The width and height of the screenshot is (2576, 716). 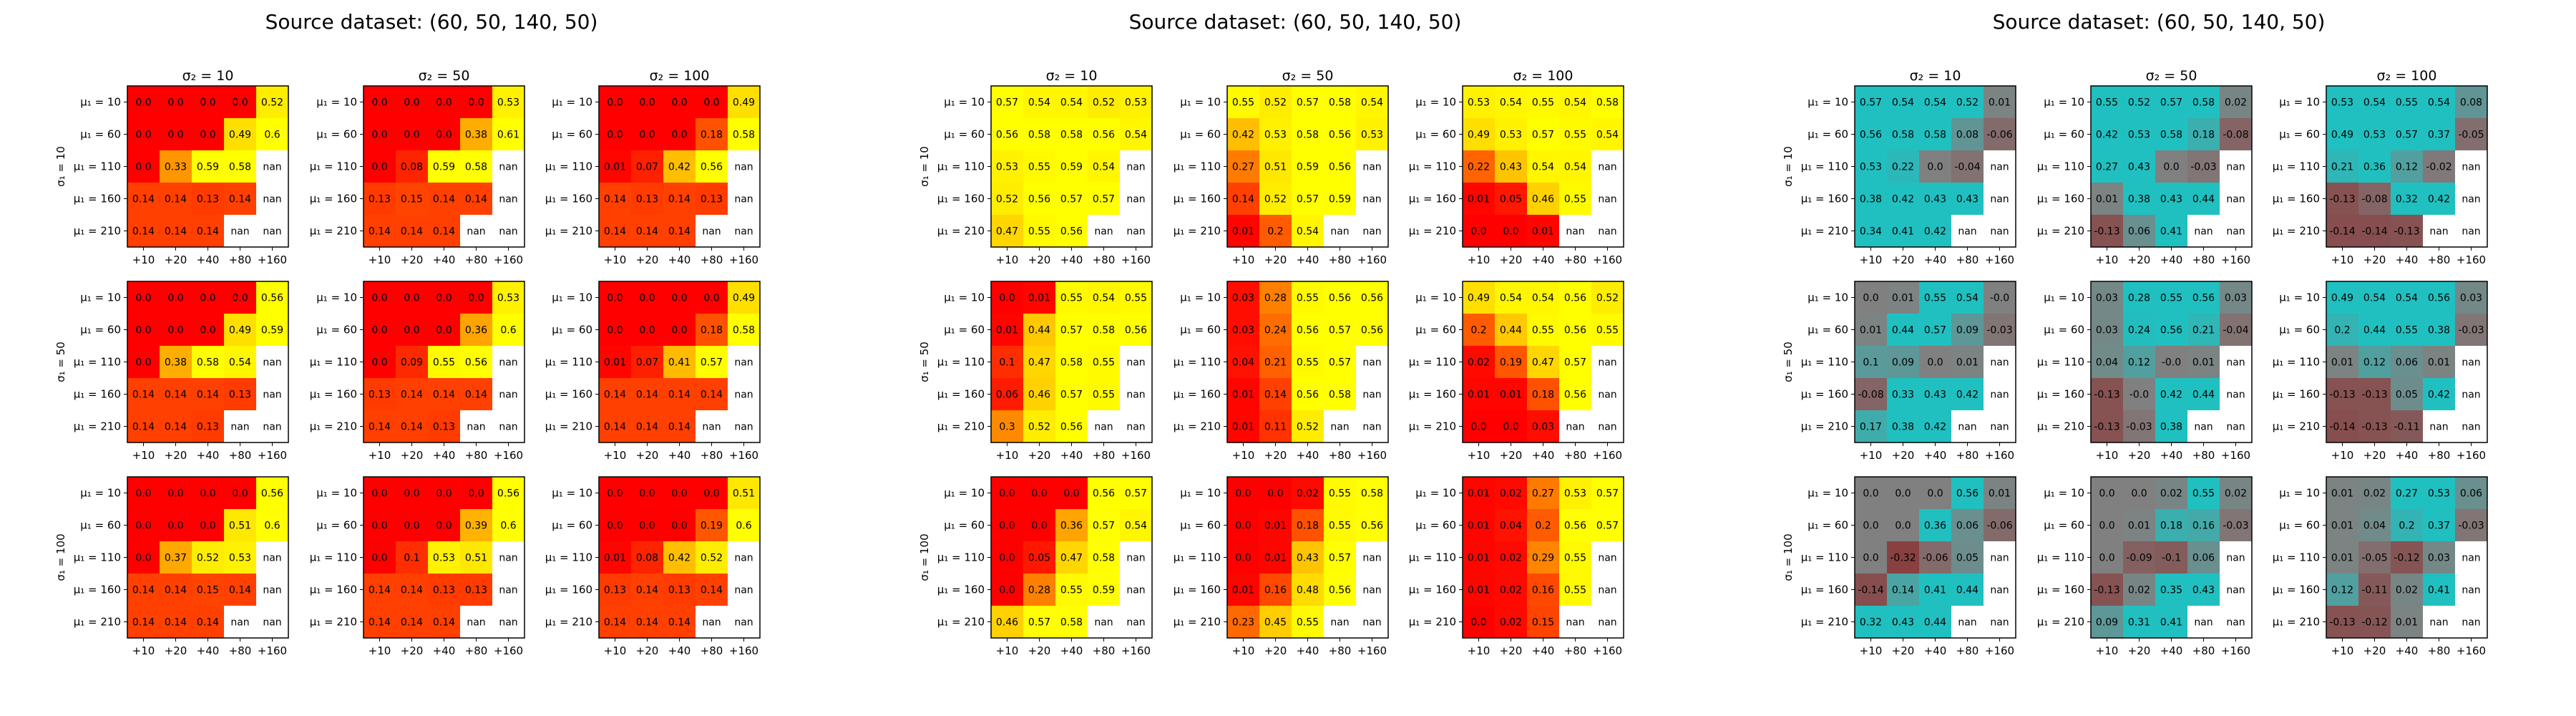 What do you see at coordinates (2439, 526) in the screenshot?
I see `cell-label: 0.37` at bounding box center [2439, 526].